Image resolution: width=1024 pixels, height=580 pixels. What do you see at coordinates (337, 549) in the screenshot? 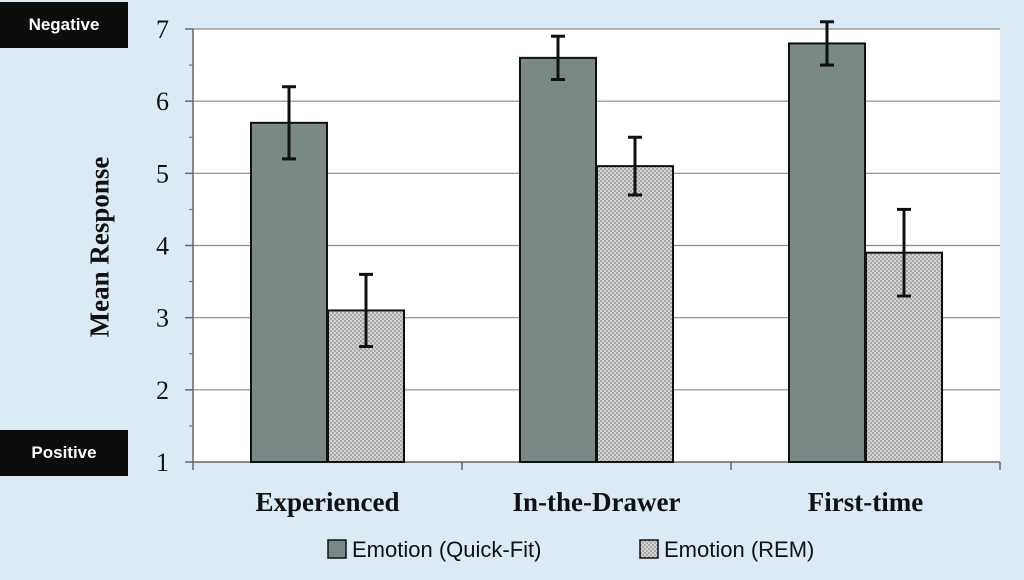
I see `legend-swatch-quick-fit` at bounding box center [337, 549].